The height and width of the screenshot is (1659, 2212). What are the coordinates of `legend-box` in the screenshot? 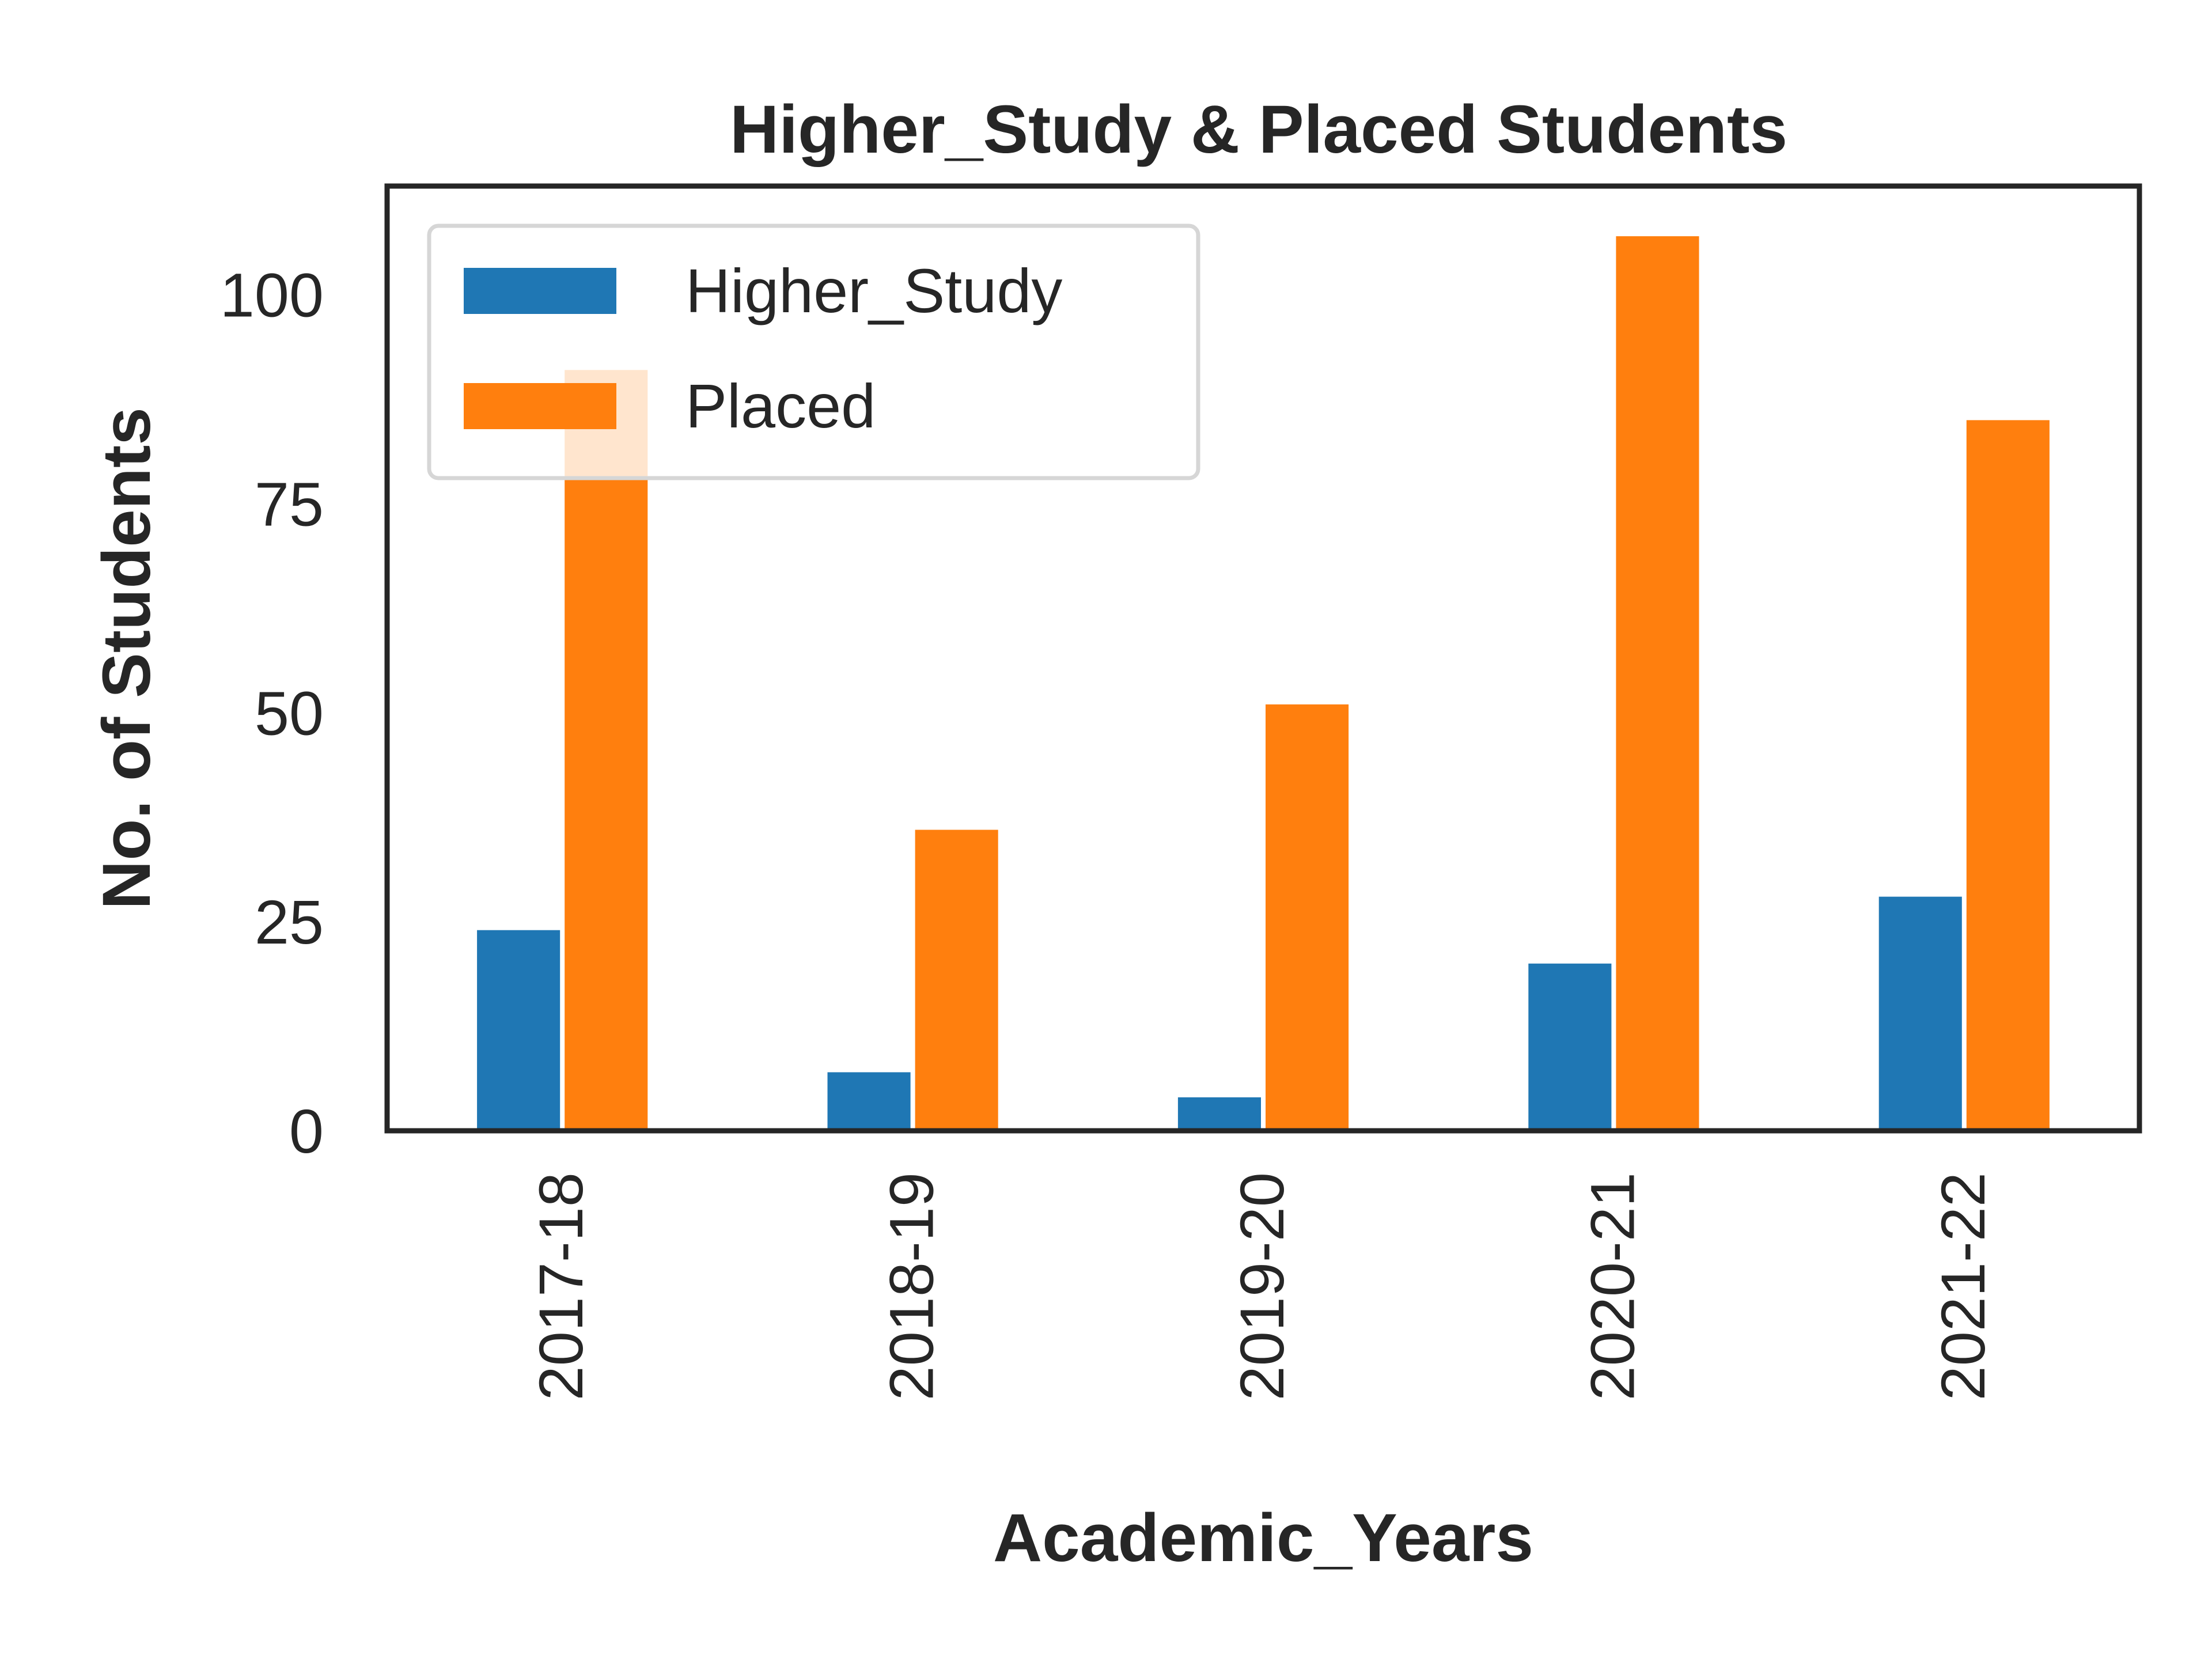 It's located at (813, 352).